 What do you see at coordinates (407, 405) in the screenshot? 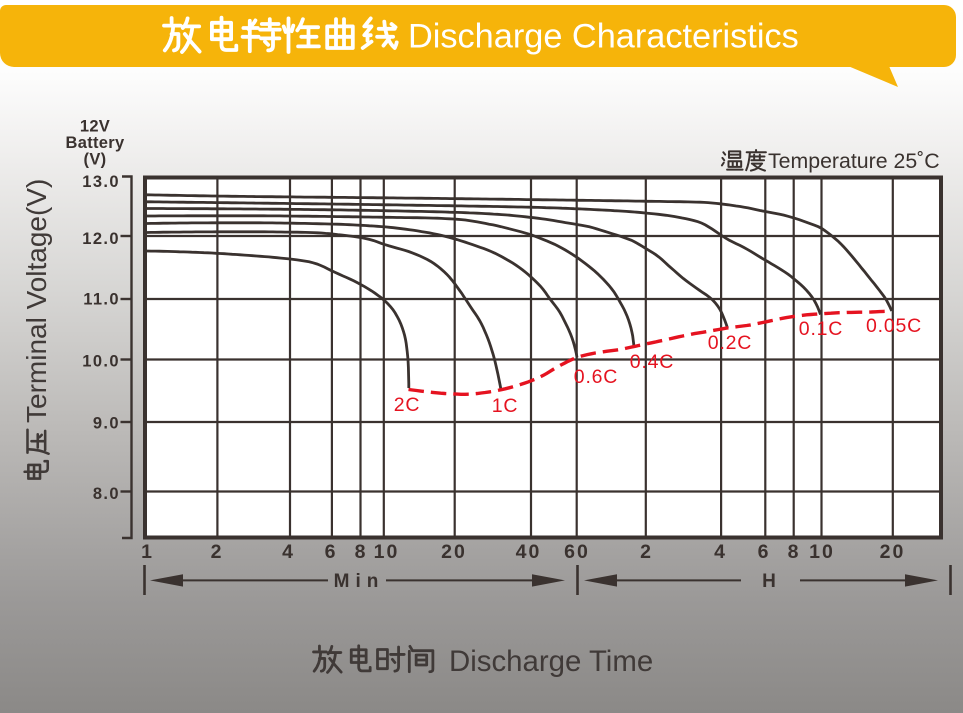
I see `svg-text: 2C` at bounding box center [407, 405].